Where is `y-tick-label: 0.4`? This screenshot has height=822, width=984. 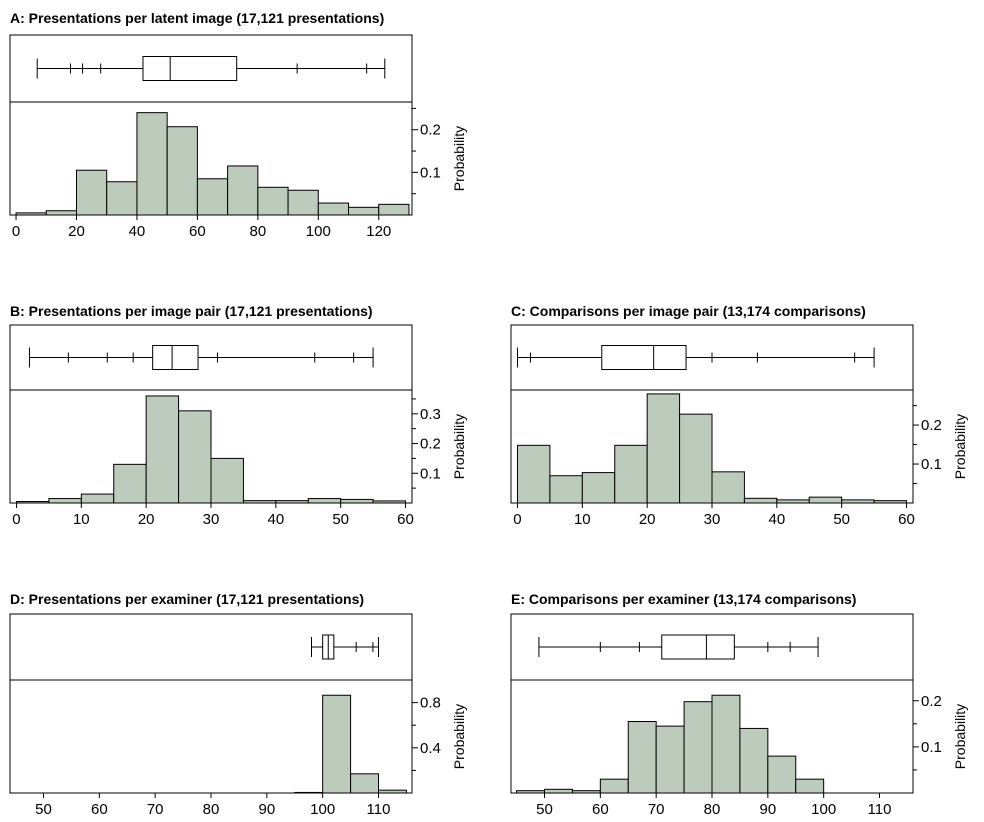
y-tick-label: 0.4 is located at coordinates (430, 748).